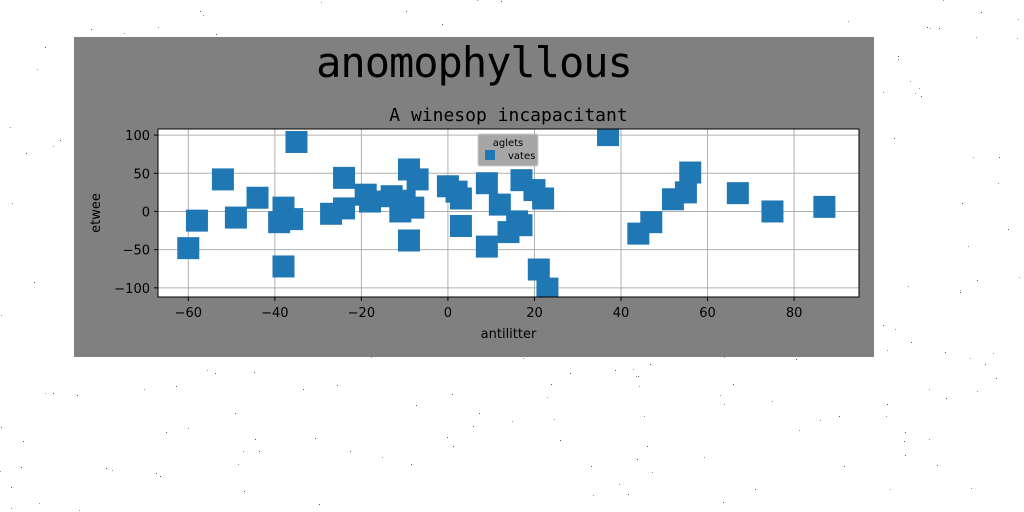 The image size is (1024, 512). I want to click on legend-title: aglets, so click(508, 143).